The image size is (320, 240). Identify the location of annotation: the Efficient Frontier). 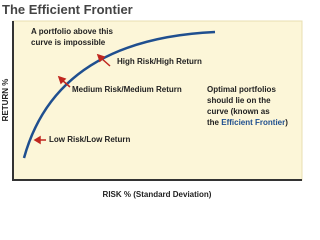
(247, 122).